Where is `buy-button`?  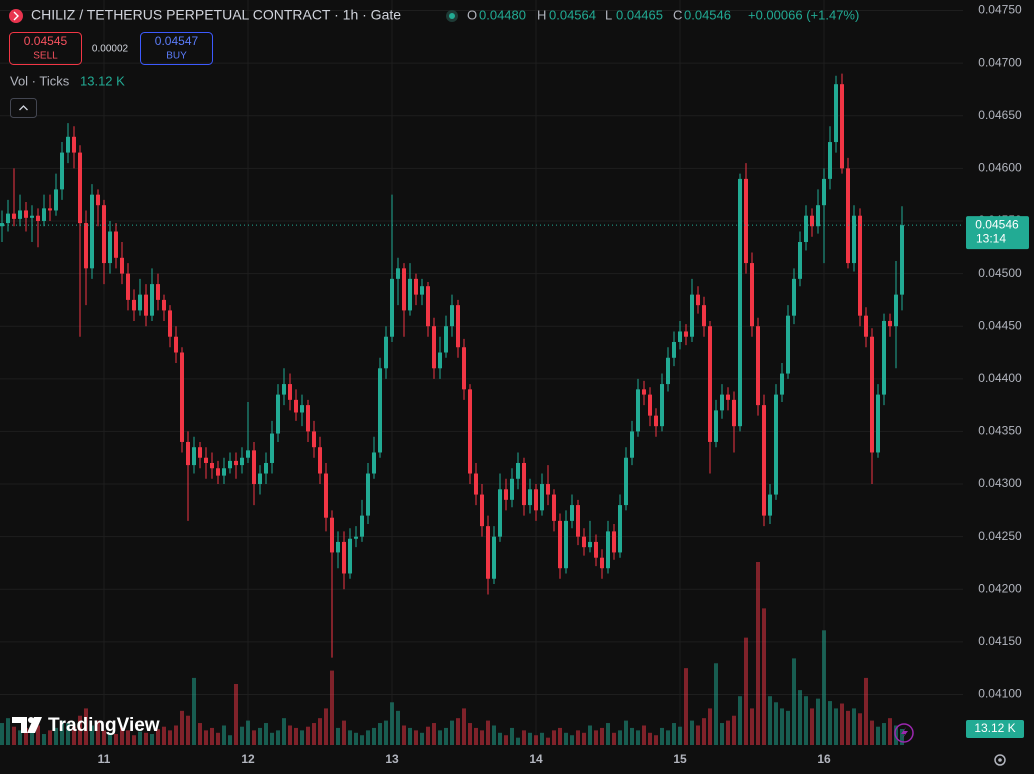 buy-button is located at coordinates (176, 48).